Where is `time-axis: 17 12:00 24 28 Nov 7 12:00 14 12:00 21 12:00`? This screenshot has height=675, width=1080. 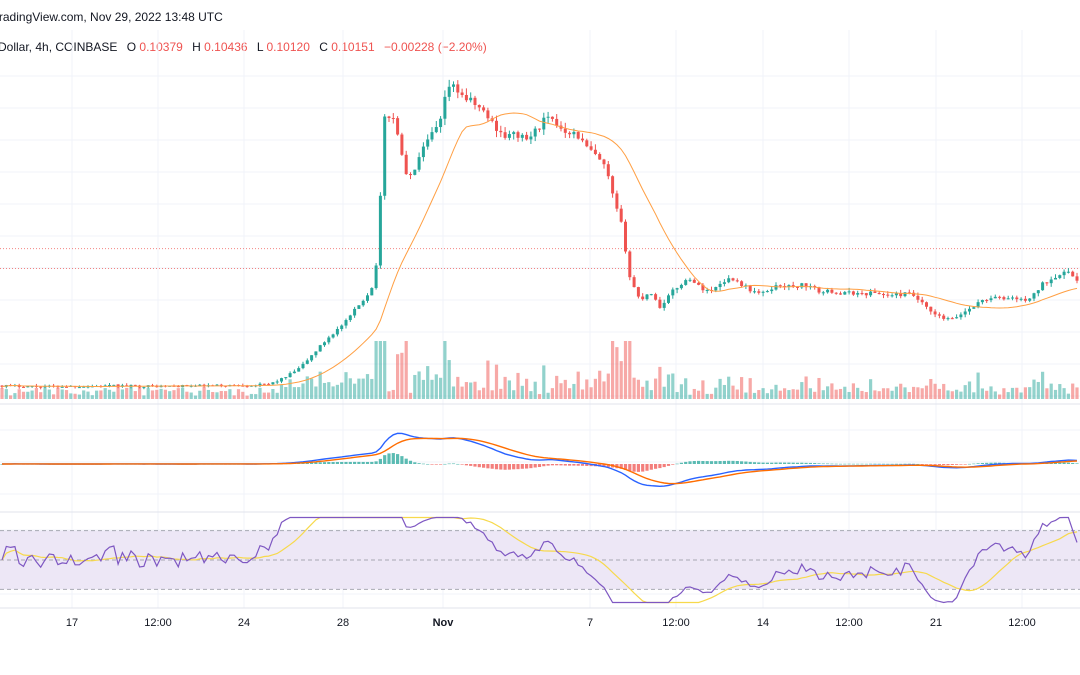
time-axis: 17 12:00 24 28 Nov 7 12:00 14 12:00 21 12:00 is located at coordinates (551, 623).